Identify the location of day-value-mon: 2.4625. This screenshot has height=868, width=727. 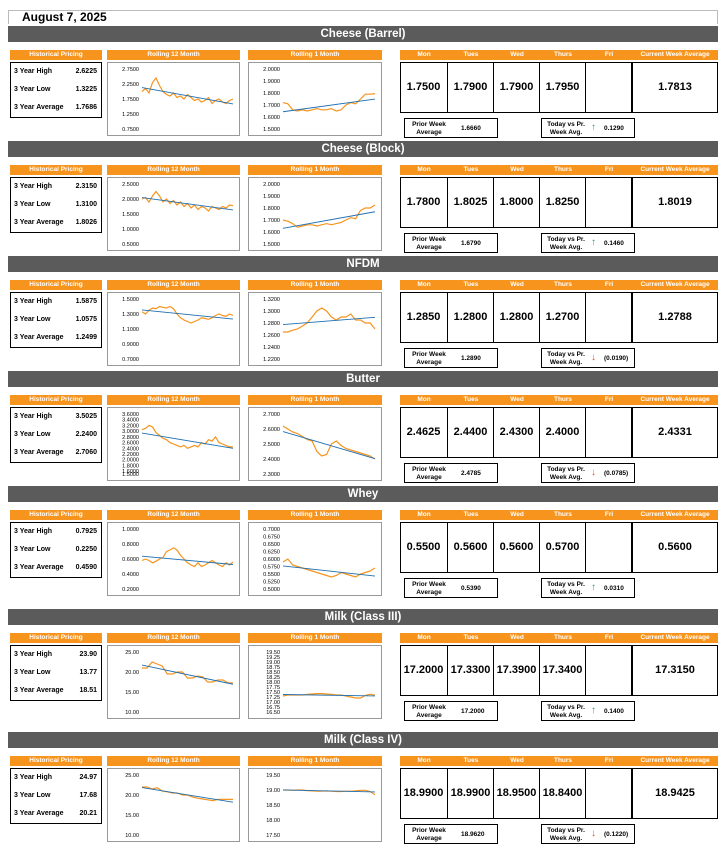
(424, 432).